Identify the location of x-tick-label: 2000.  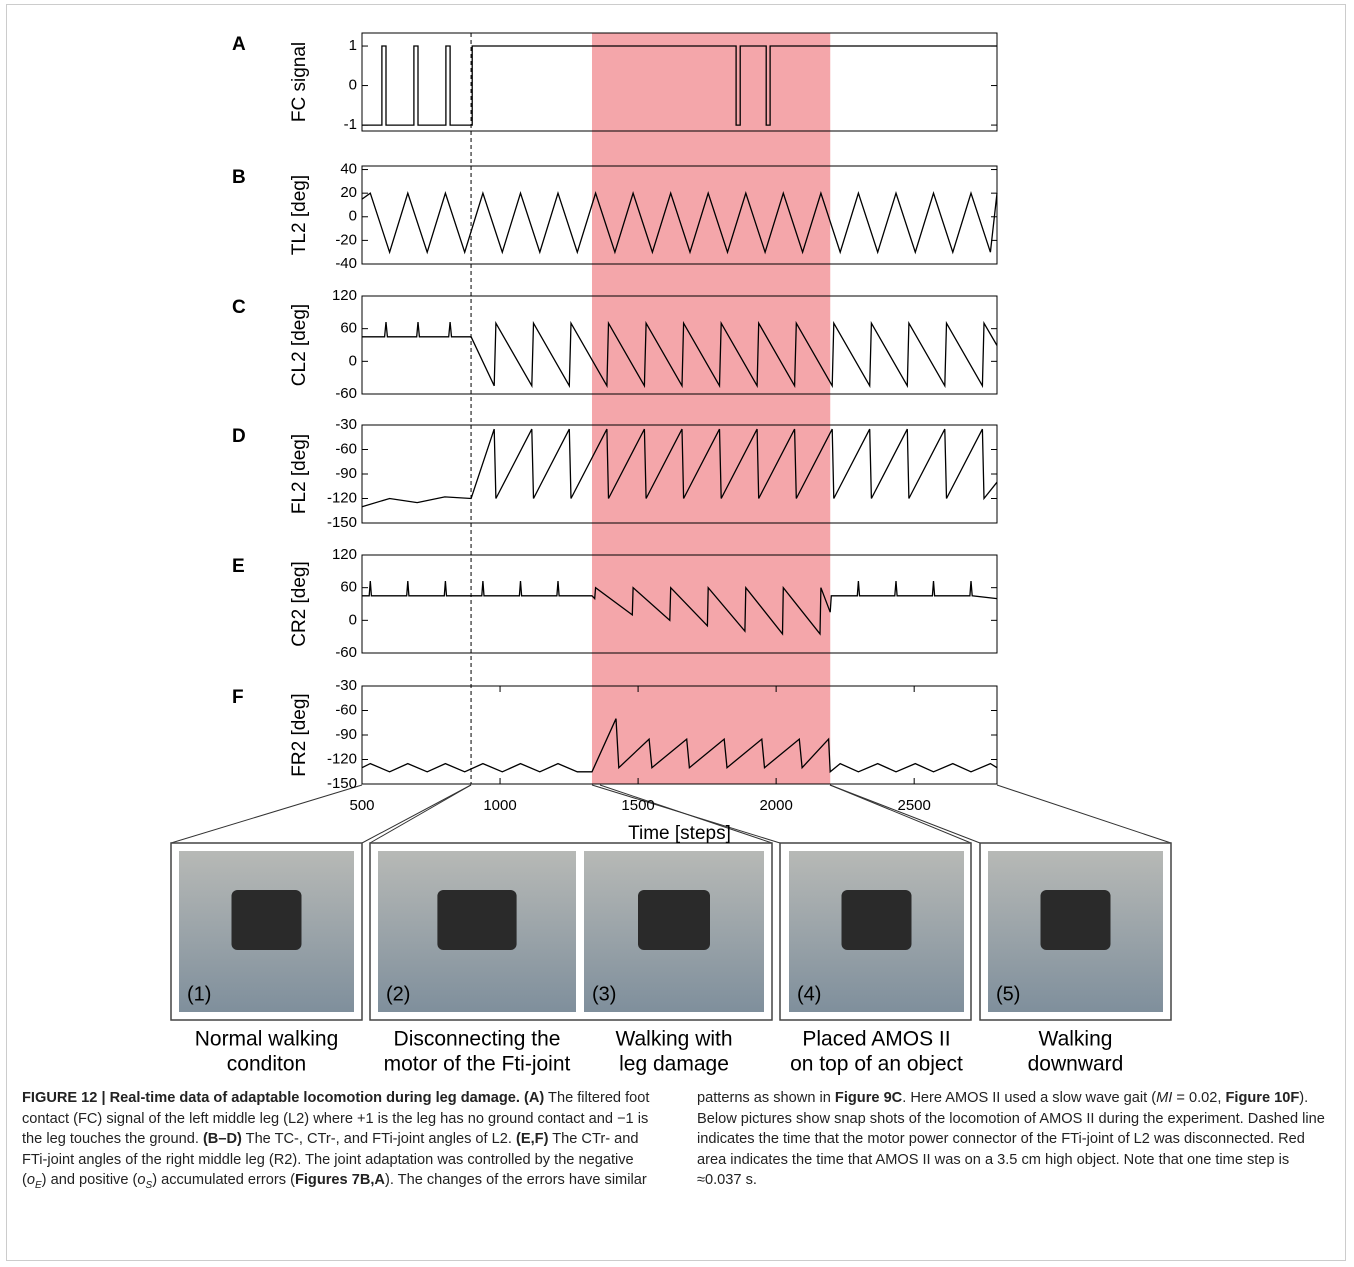
(775, 805).